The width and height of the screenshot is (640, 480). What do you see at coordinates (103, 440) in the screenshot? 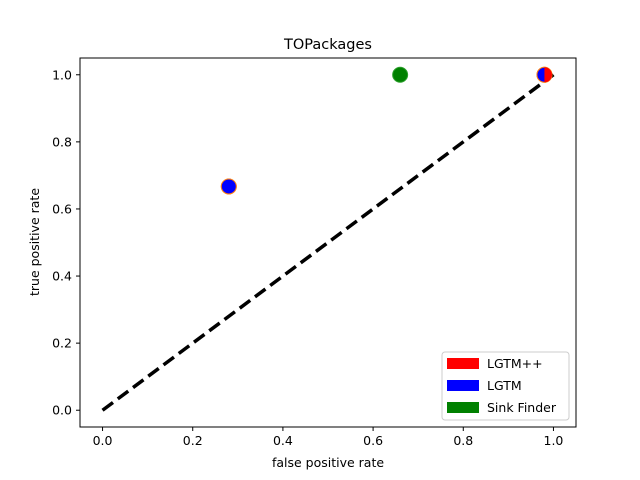
I see `x-tick-label: 0.0` at bounding box center [103, 440].